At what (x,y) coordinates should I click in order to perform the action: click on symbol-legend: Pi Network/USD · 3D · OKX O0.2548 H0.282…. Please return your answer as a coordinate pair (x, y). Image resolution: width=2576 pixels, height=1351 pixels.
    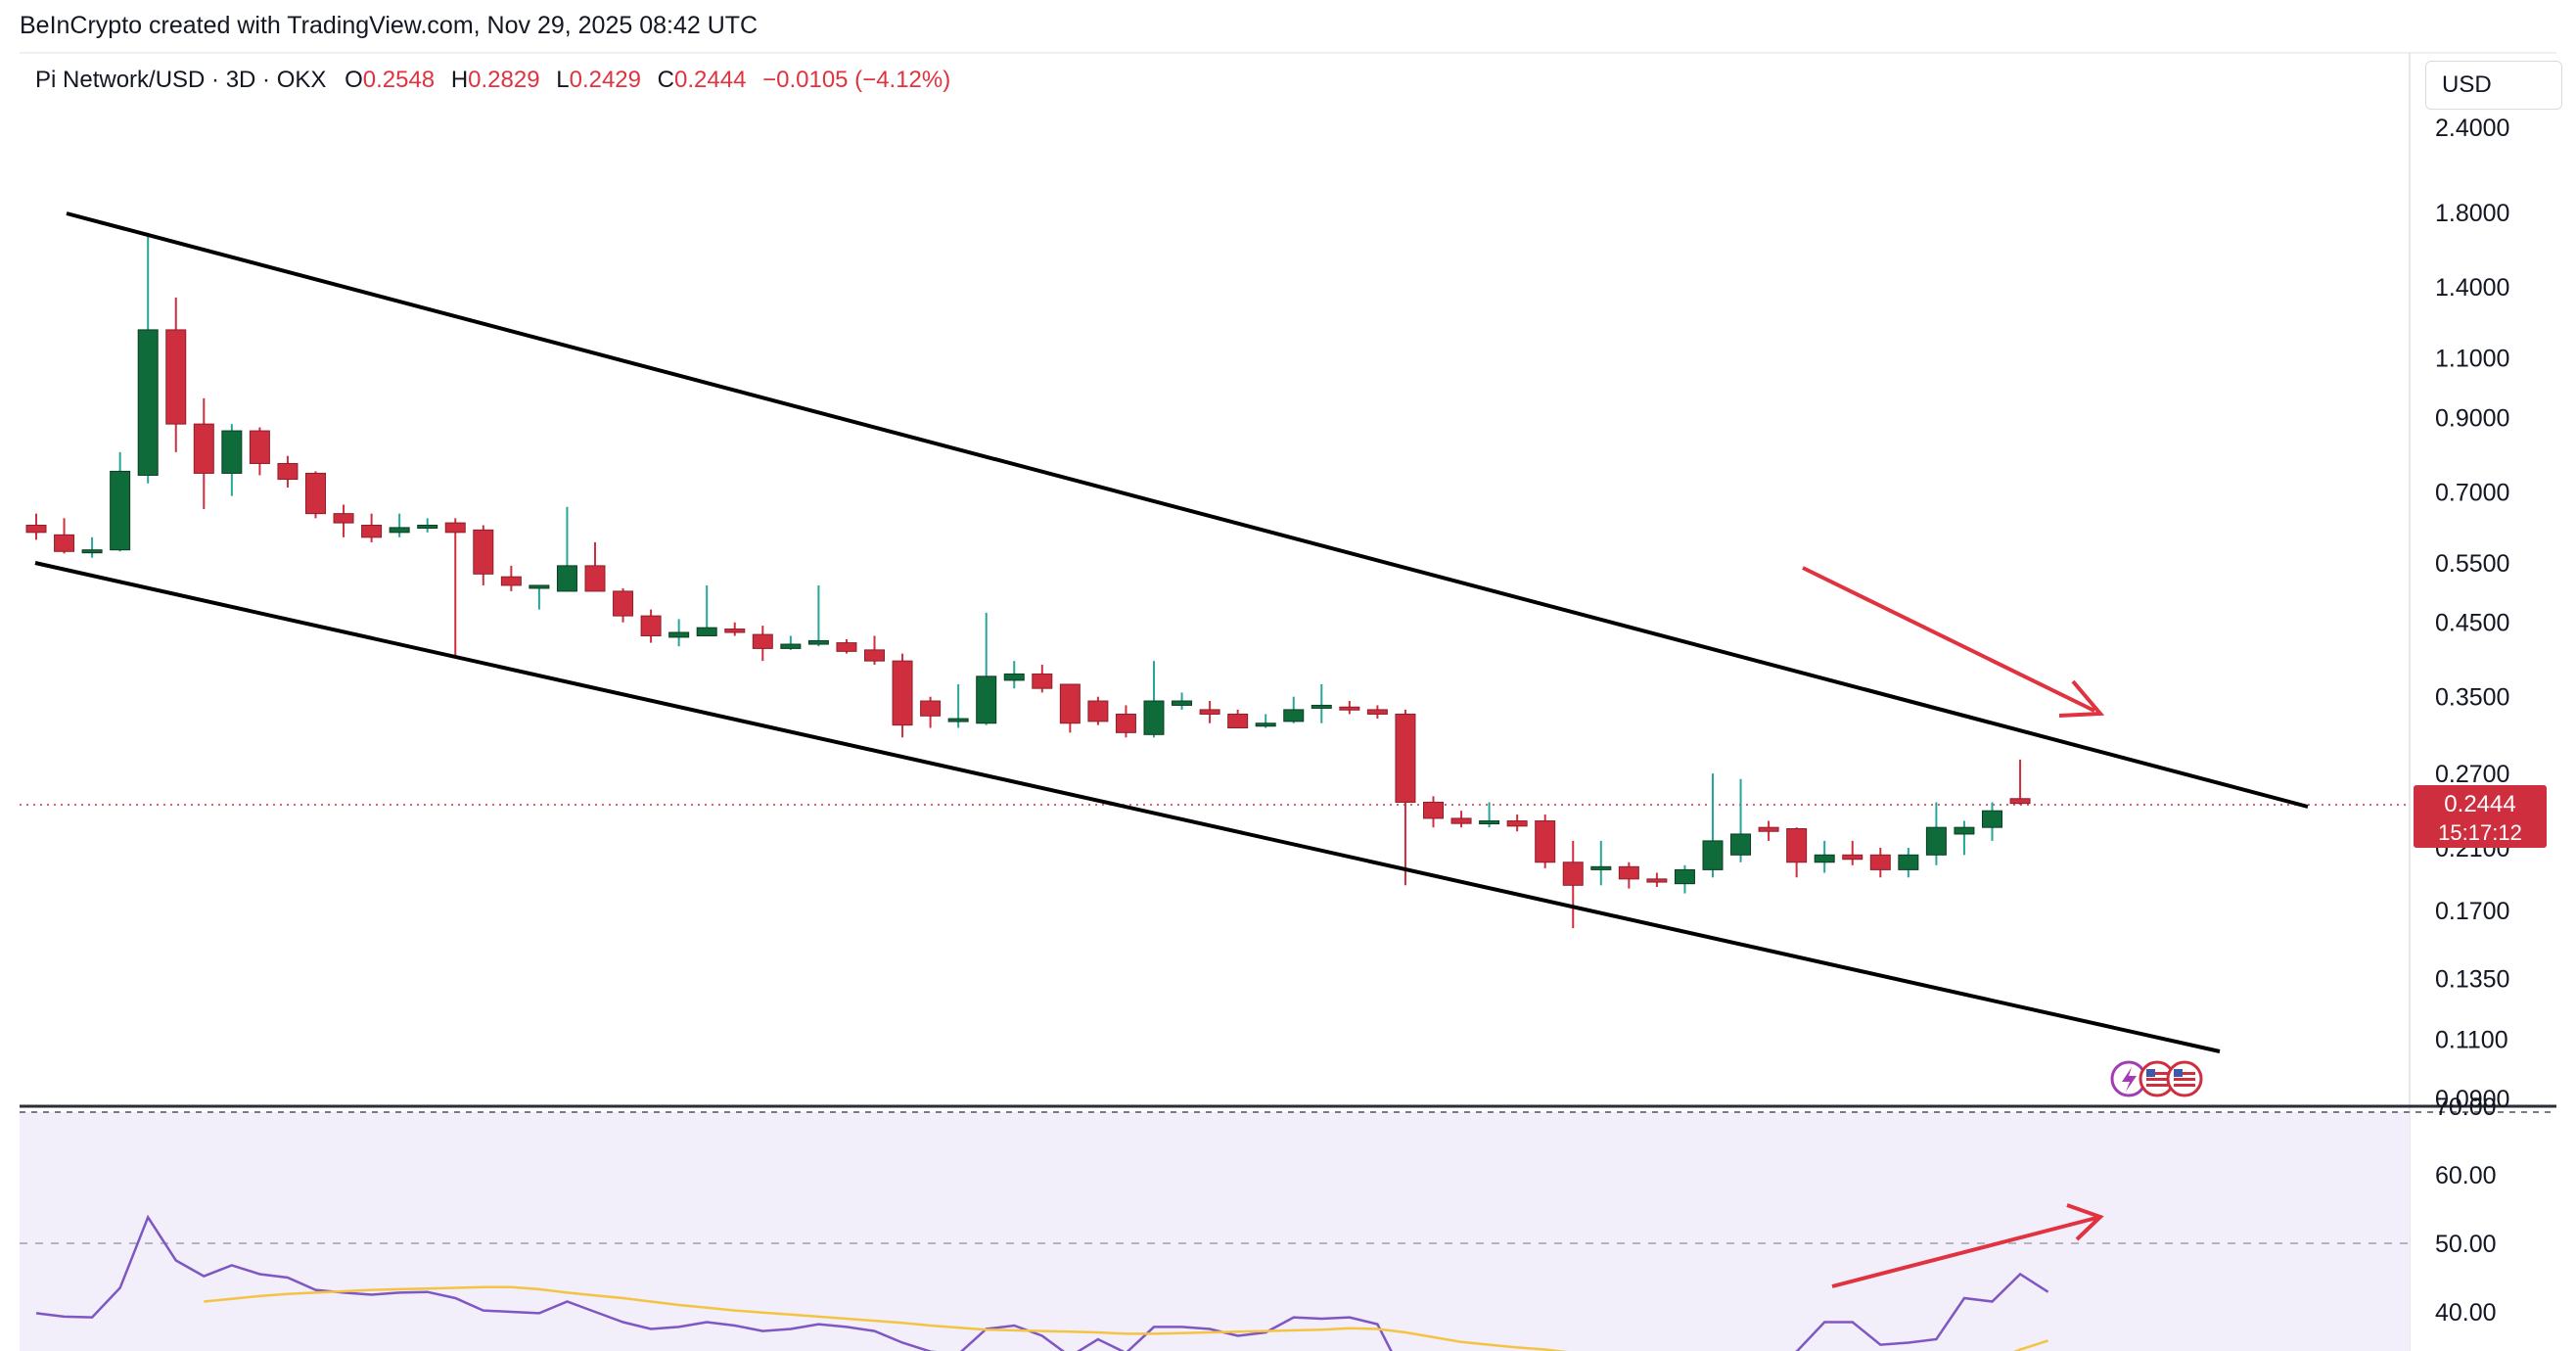
    Looking at the image, I should click on (497, 80).